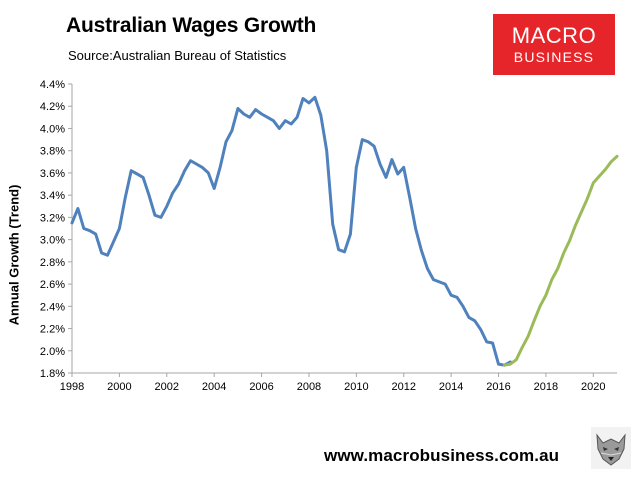 This screenshot has width=638, height=478. Describe the element at coordinates (451, 387) in the screenshot. I see `x-tick-label: 2014` at that location.